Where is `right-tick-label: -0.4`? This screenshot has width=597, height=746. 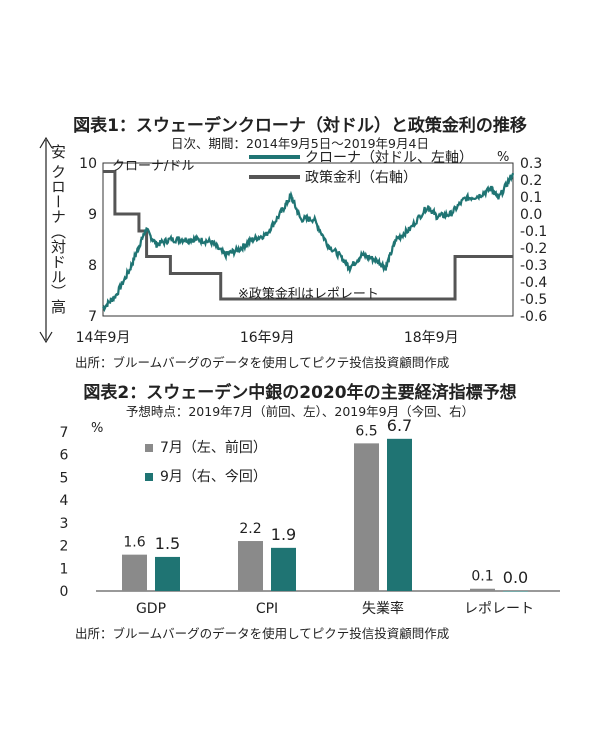
right-tick-label: -0.4 is located at coordinates (533, 283).